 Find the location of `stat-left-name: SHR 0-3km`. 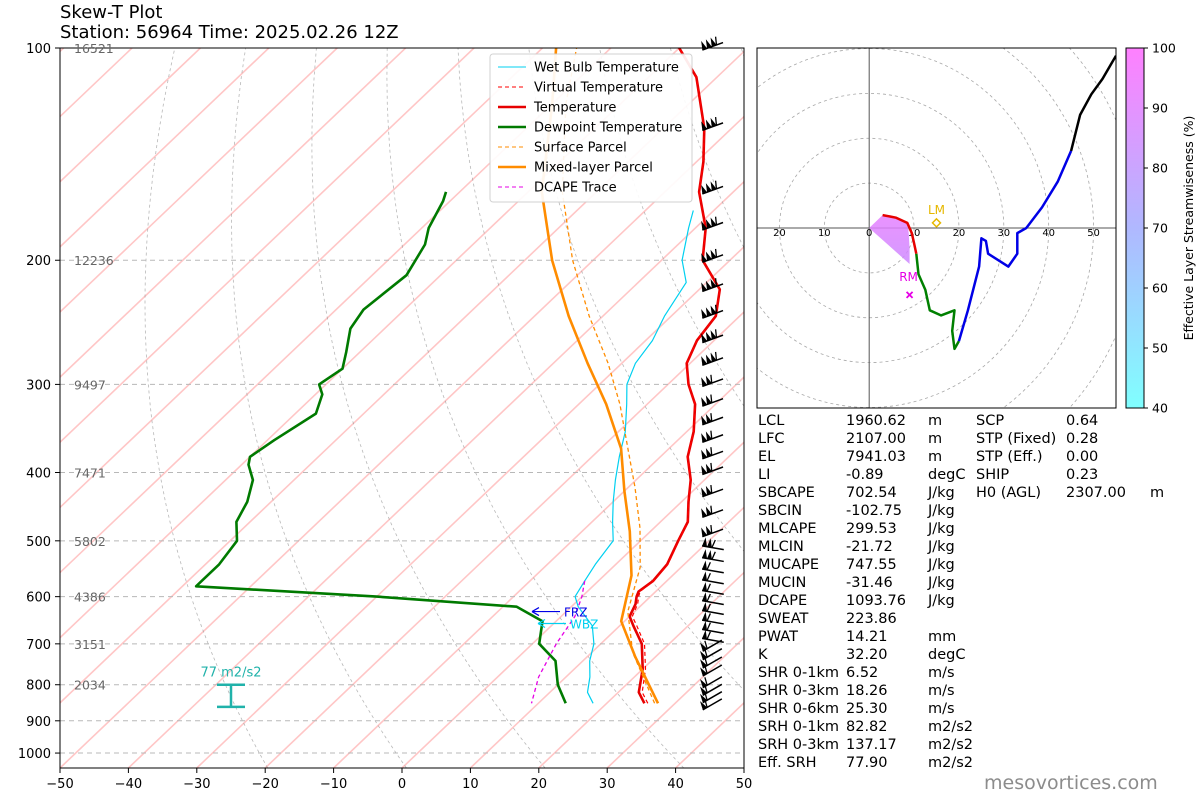

stat-left-name: SHR 0-3km is located at coordinates (798, 691).